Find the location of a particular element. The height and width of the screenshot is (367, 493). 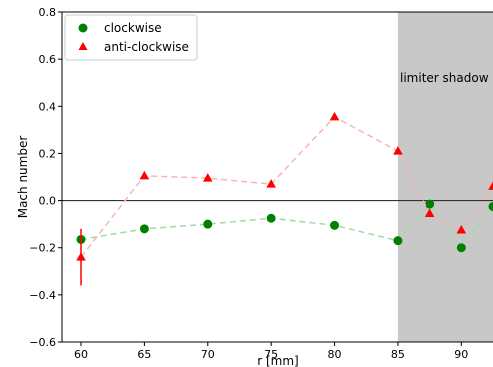

y-tick-label: 0.2 is located at coordinates (48, 153).